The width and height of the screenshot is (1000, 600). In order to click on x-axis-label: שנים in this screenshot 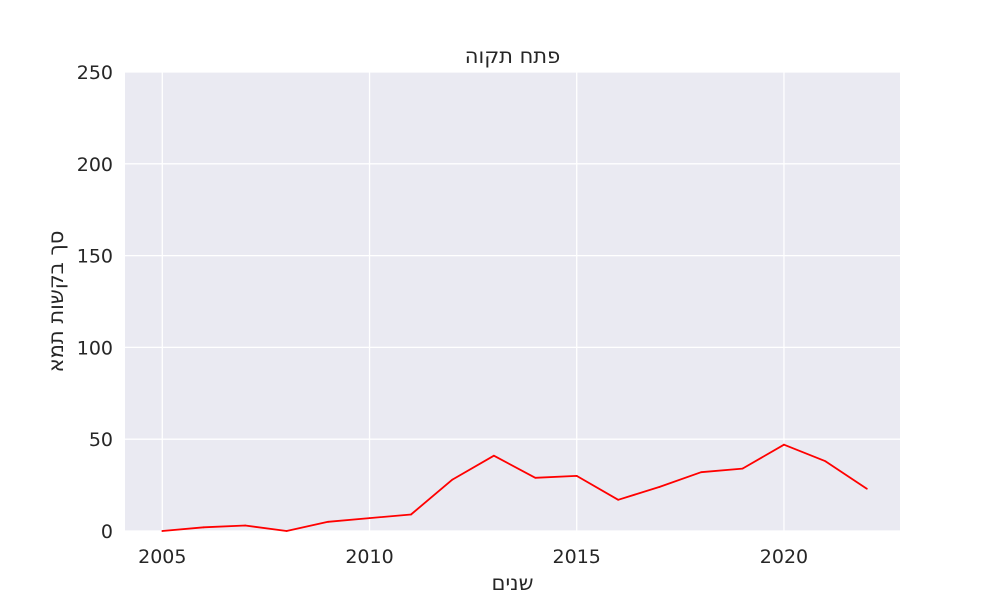, I will do `click(513, 583)`.